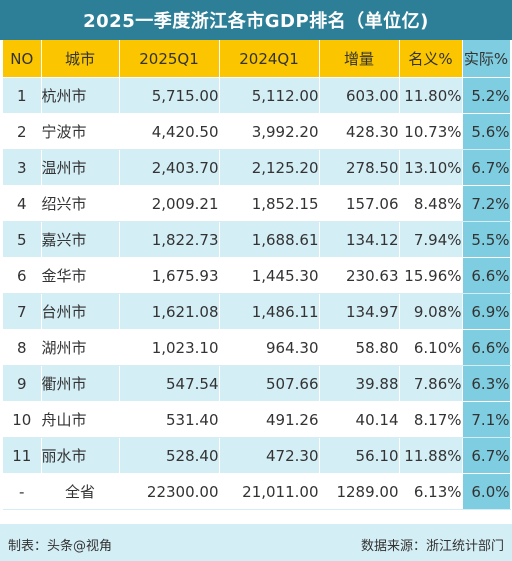 The width and height of the screenshot is (512, 561). What do you see at coordinates (80, 311) in the screenshot?
I see `cell-city: 台州市` at bounding box center [80, 311].